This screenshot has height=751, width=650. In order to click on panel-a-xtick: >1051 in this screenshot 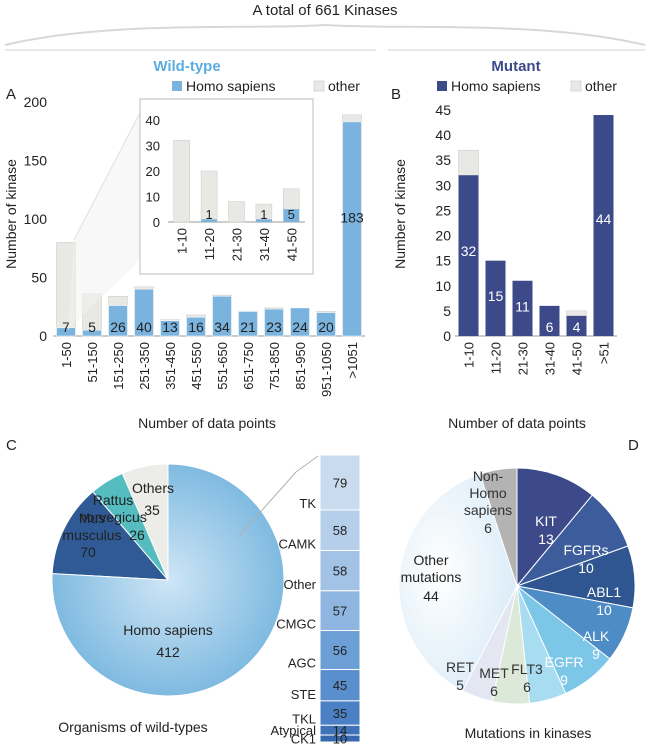, I will do `click(352, 360)`.